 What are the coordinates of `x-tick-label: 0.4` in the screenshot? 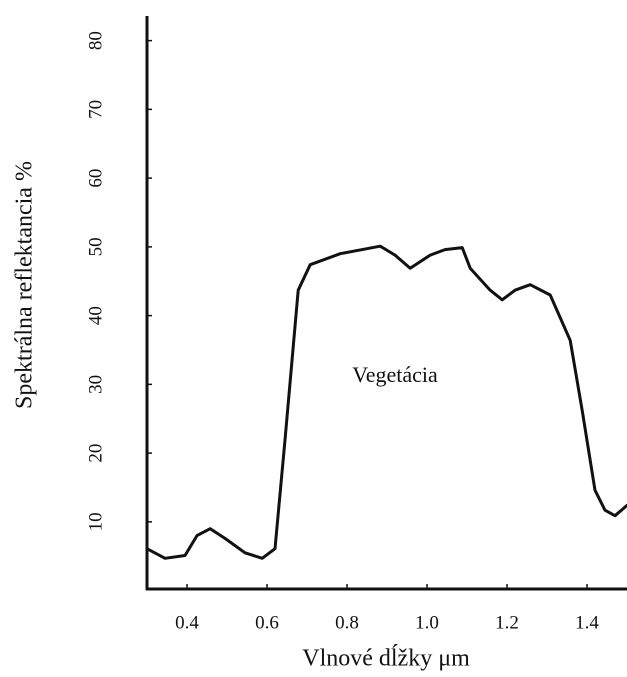 It's located at (187, 622).